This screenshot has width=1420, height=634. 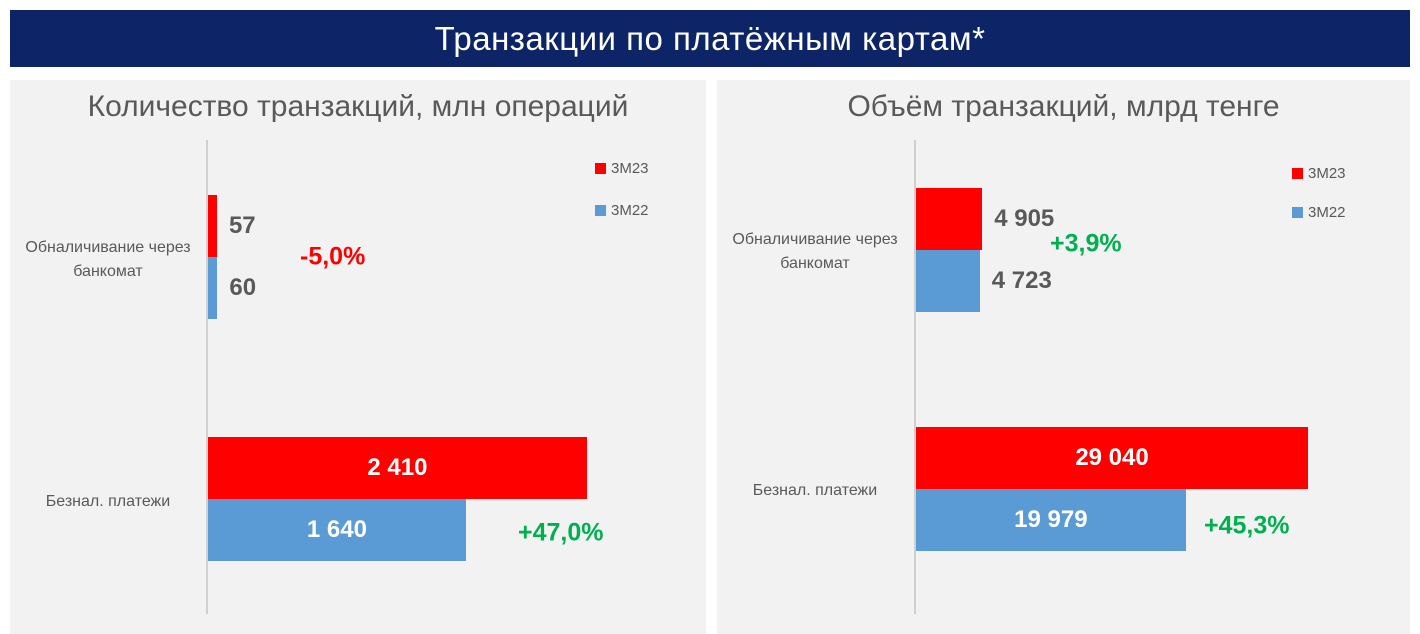 What do you see at coordinates (333, 256) in the screenshot?
I see `change-label-atm: -5,0%` at bounding box center [333, 256].